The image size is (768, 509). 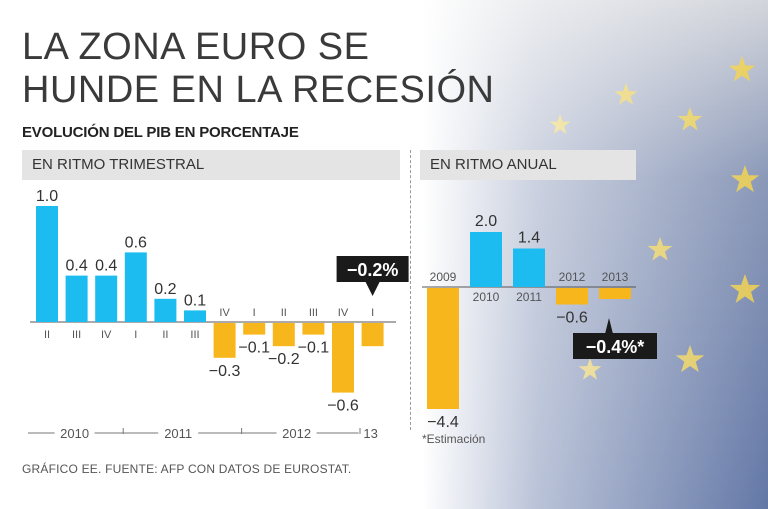 What do you see at coordinates (343, 406) in the screenshot?
I see `quarterly-value-label: −0.6` at bounding box center [343, 406].